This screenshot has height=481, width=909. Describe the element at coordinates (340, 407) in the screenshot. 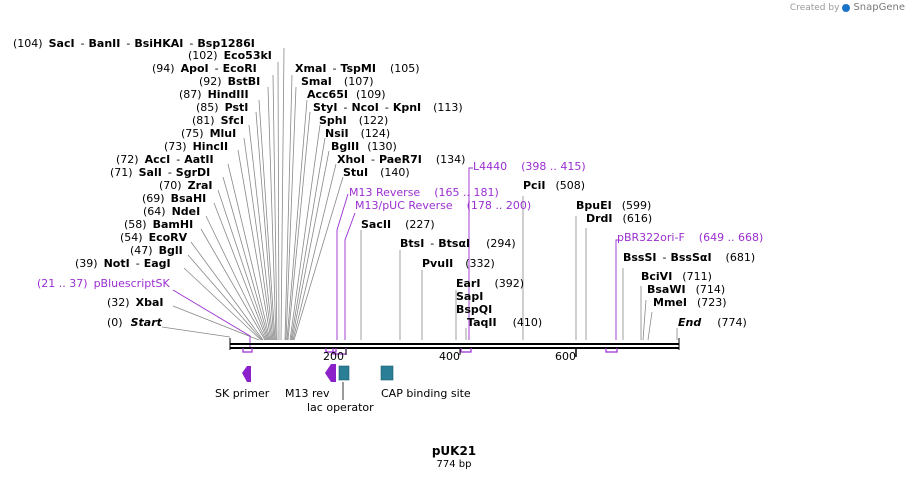

I see `feature-label-lac-operator: lac operator` at that location.